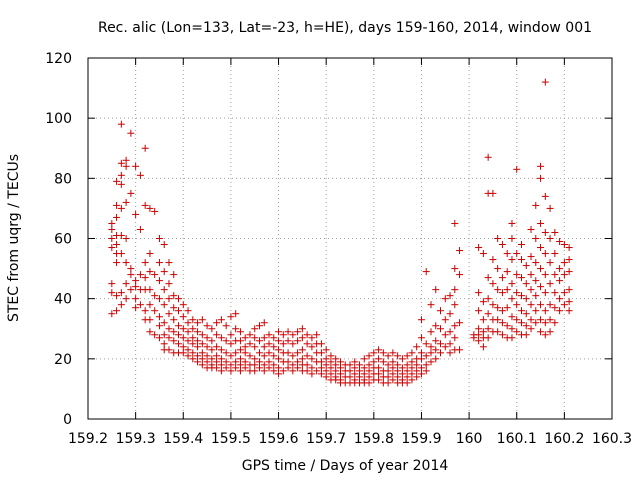 This screenshot has height=480, width=640. What do you see at coordinates (63, 300) in the screenshot?
I see `y-tick-label: 40` at bounding box center [63, 300].